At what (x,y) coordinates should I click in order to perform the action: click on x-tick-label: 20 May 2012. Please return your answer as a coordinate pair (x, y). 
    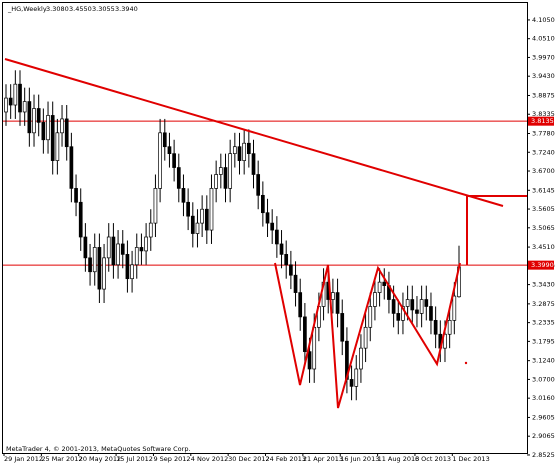
    Looking at the image, I should click on (100, 459).